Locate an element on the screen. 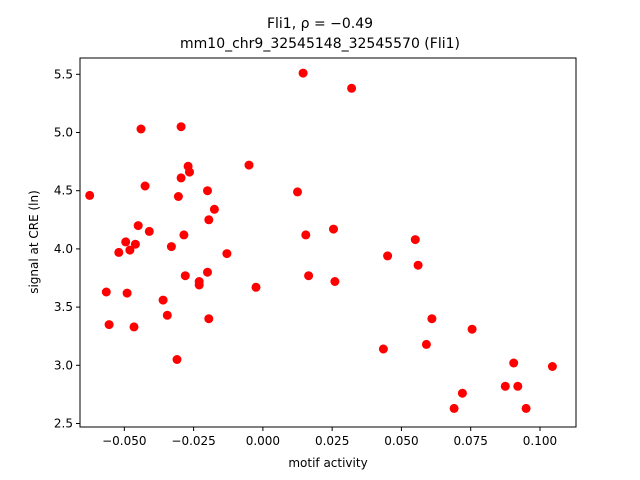 The image size is (640, 480). x-axis-ticks: −0.050 −0.025 0.000 0.025 0.050 0.075 0.100 is located at coordinates (329, 437).